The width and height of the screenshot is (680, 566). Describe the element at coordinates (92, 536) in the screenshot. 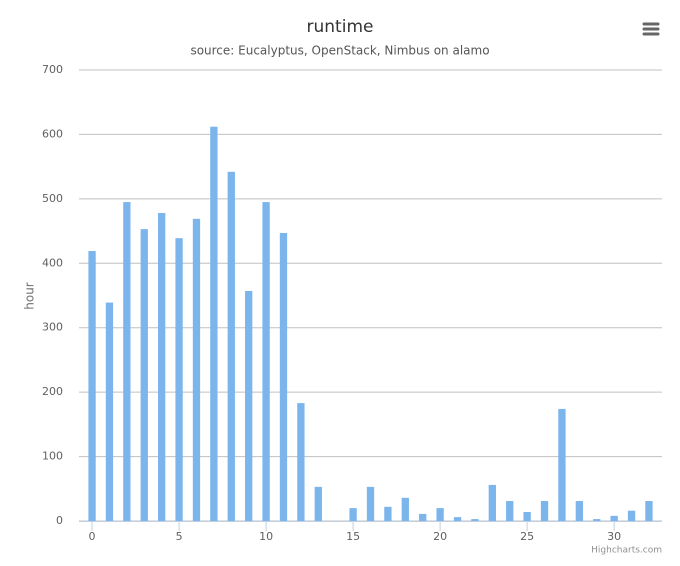

I see `x-tick-label: 0` at that location.